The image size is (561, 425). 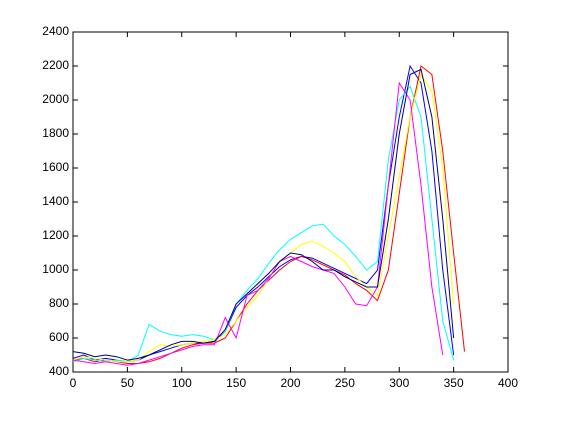 What do you see at coordinates (399, 383) in the screenshot?
I see `x-tick-label: 300` at bounding box center [399, 383].